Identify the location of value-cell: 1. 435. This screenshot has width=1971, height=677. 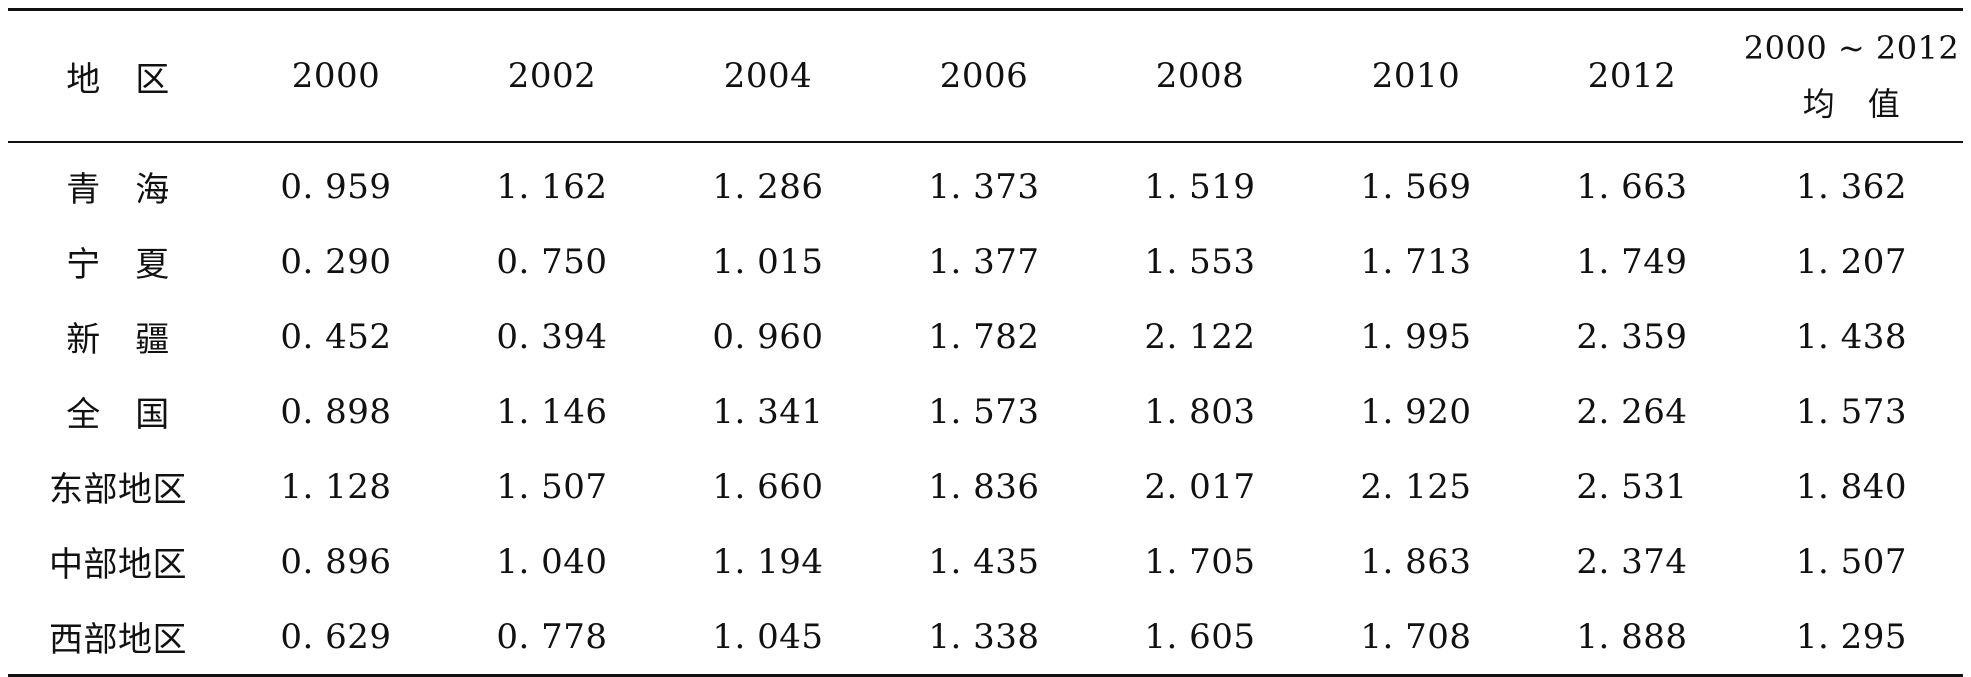
(984, 561).